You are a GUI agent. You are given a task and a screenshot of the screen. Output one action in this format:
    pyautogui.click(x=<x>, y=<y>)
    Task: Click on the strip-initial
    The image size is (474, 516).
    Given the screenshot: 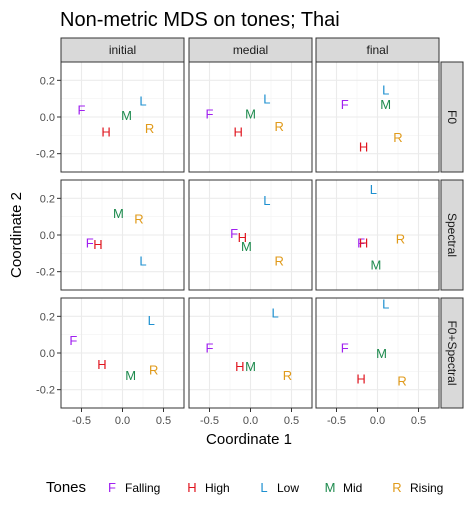 What is the action you would take?
    pyautogui.click(x=122, y=50)
    